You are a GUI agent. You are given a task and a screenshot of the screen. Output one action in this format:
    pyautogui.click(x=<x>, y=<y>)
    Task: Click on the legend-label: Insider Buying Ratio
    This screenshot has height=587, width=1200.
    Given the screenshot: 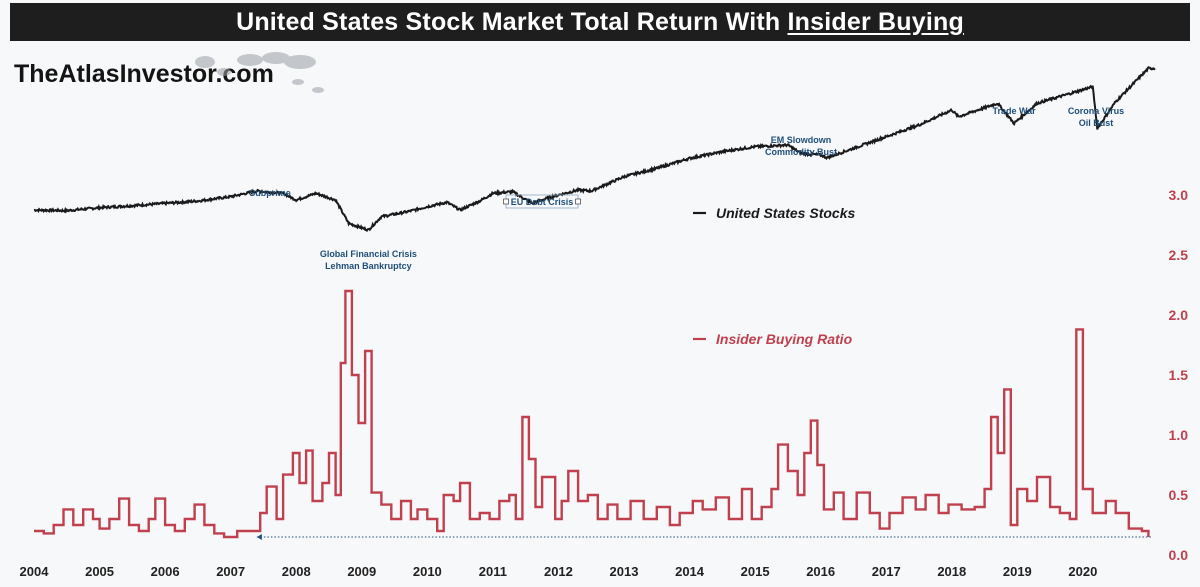 What is the action you would take?
    pyautogui.click(x=784, y=339)
    